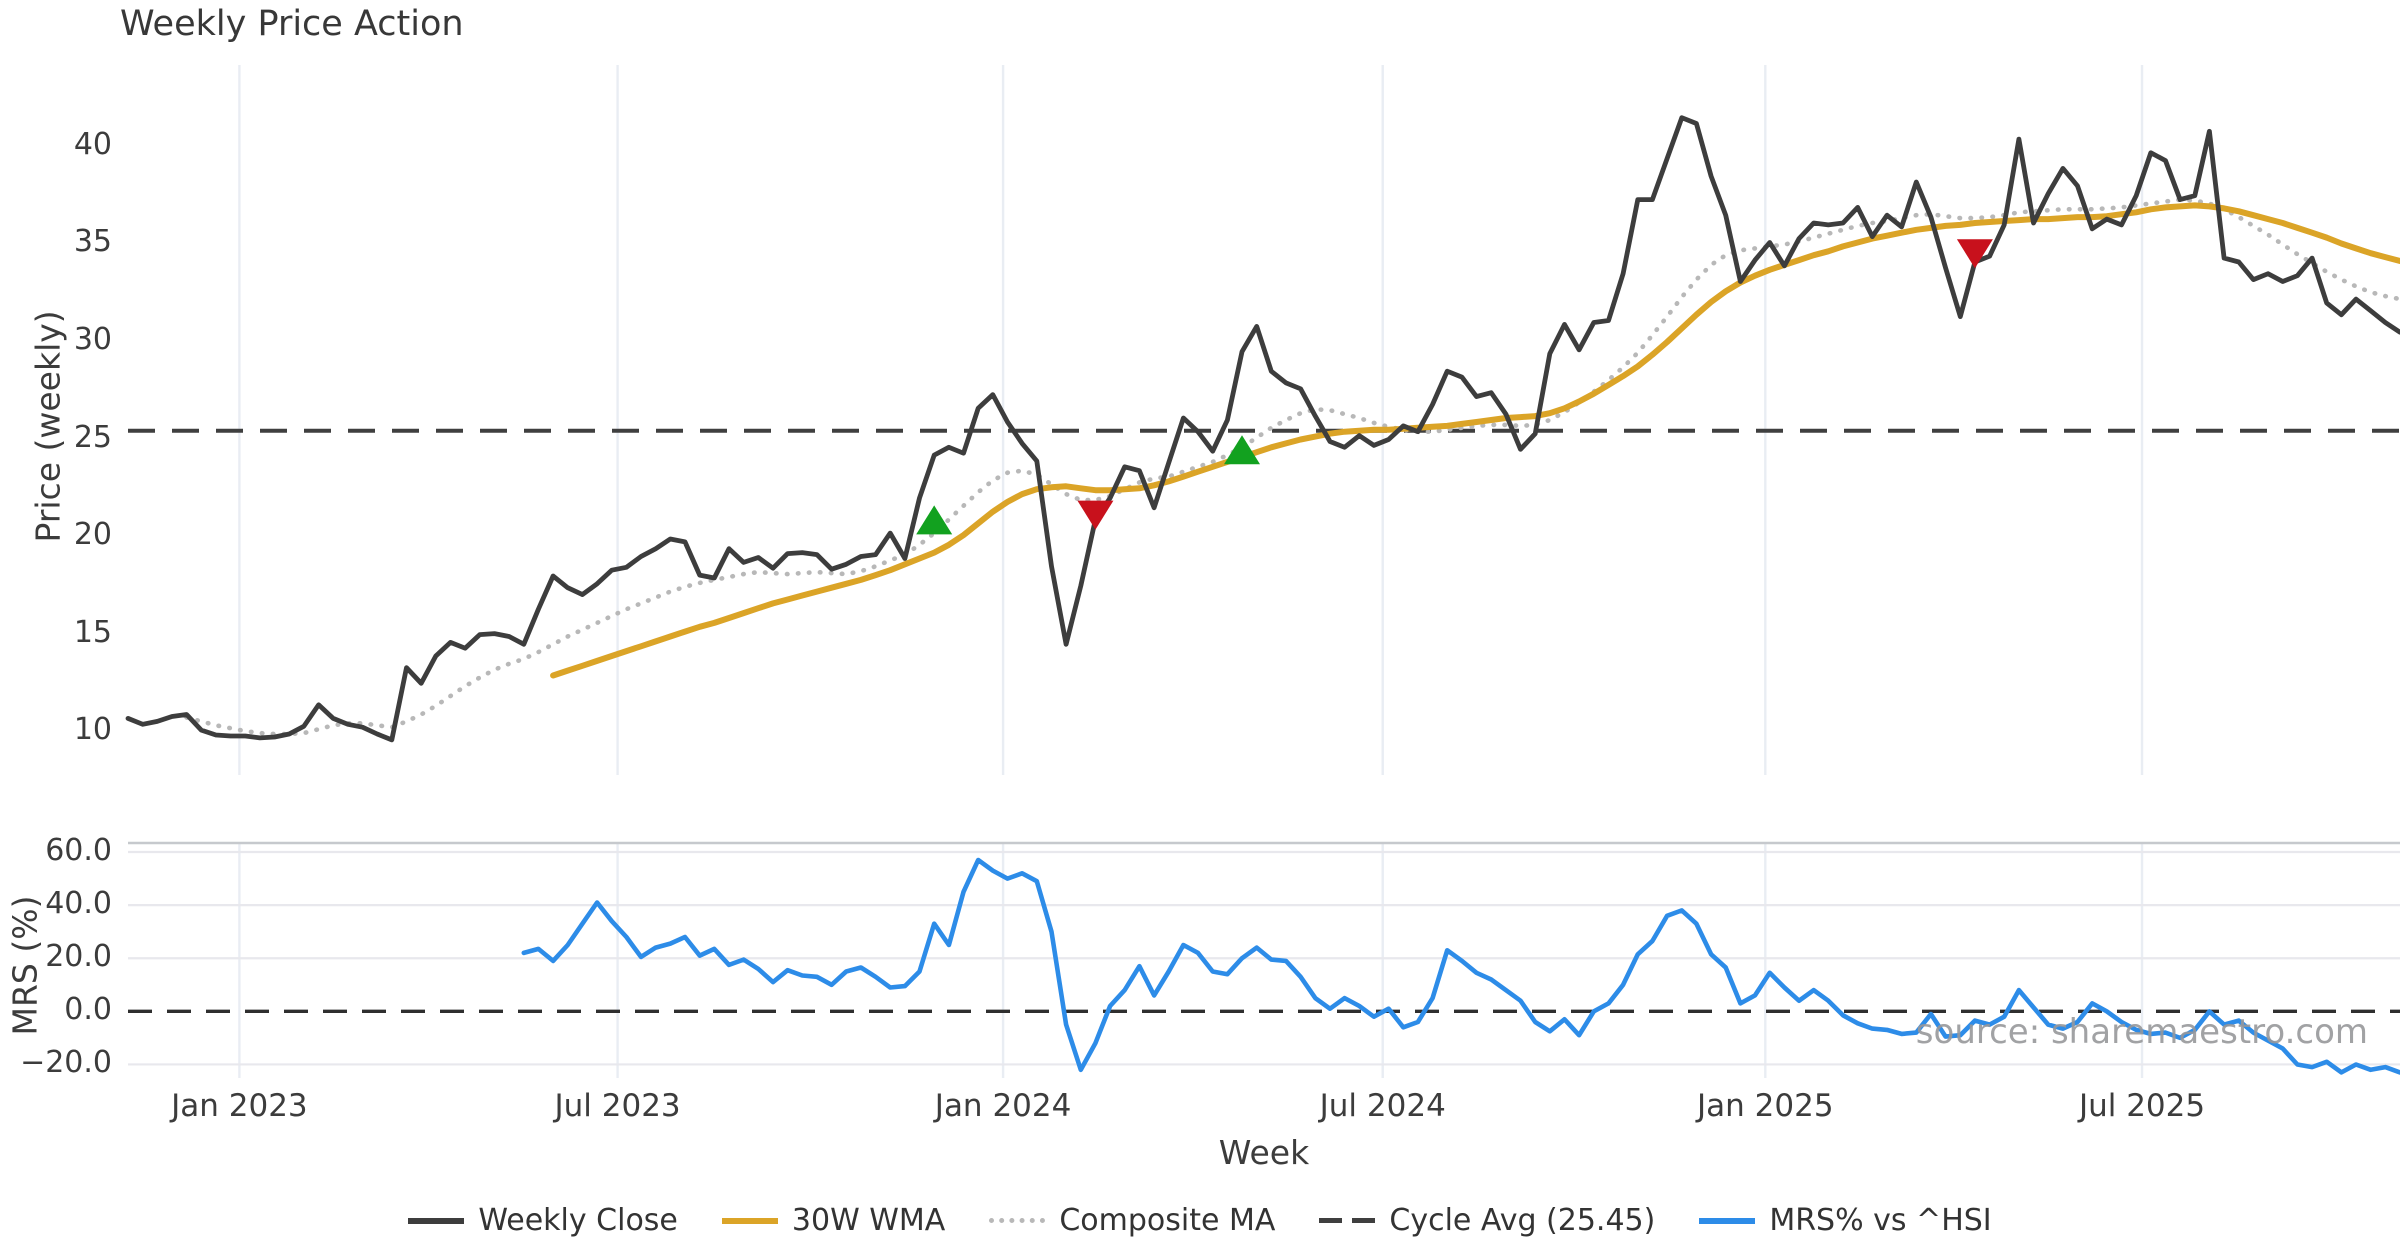  What do you see at coordinates (78, 904) in the screenshot?
I see `mrs-y-tick: 40.0` at bounding box center [78, 904].